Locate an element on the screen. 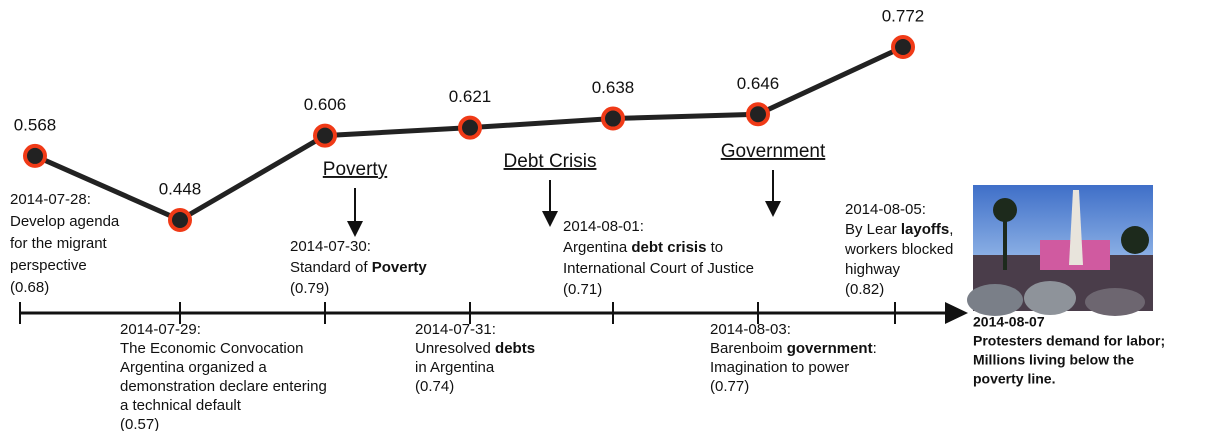  score-label: 0.568 is located at coordinates (35, 124).